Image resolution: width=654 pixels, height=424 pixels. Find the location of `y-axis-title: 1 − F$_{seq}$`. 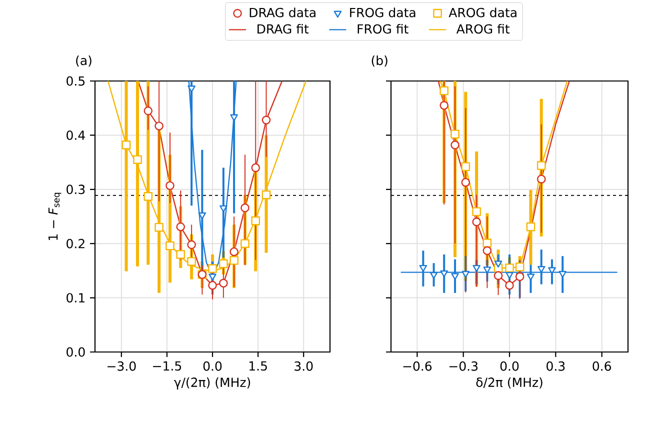

y-axis-title: 1 − F$_{seq}$ is located at coordinates (55, 216).